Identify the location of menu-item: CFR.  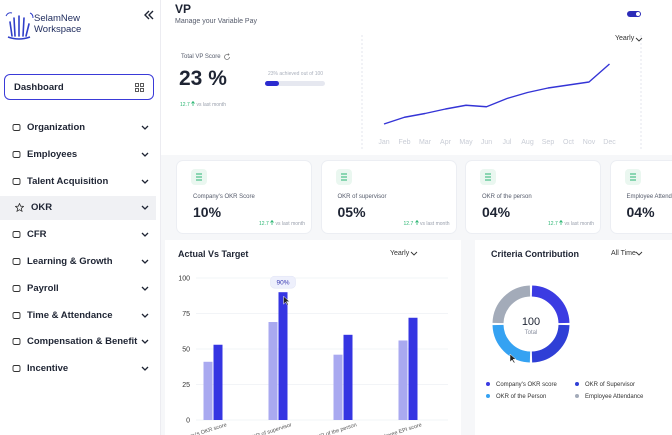
(78, 235).